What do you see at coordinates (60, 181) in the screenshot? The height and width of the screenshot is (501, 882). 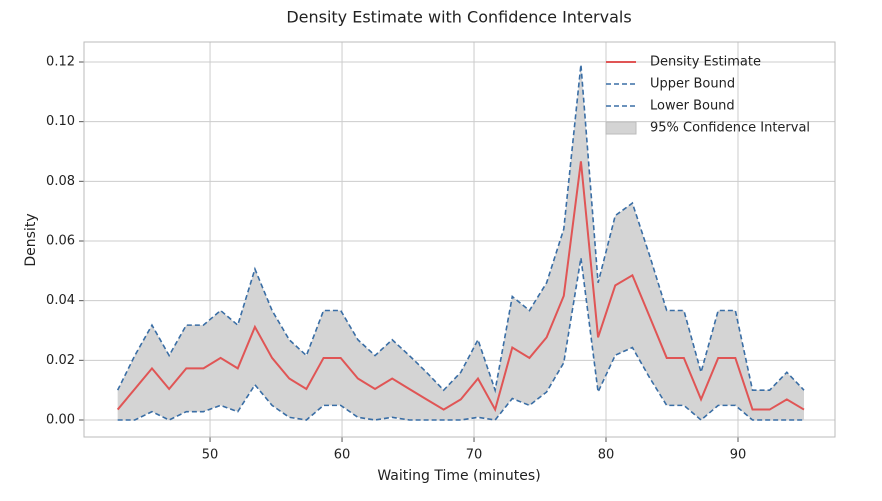 I see `y-tick-label: 0.08` at bounding box center [60, 181].